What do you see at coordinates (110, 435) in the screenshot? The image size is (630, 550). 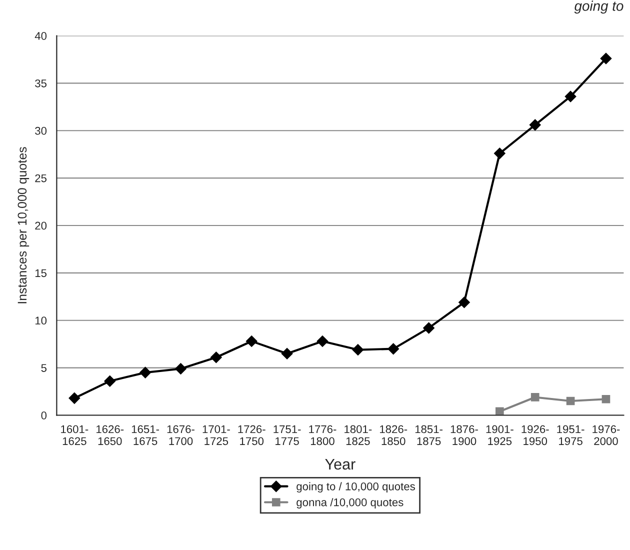 I see `x-tick-label: 1626- 1650` at bounding box center [110, 435].